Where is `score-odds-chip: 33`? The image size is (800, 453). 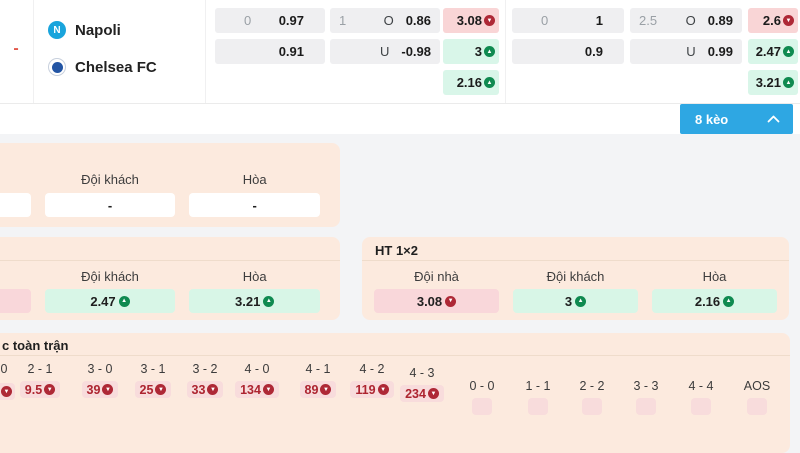 score-odds-chip: 33 is located at coordinates (205, 389).